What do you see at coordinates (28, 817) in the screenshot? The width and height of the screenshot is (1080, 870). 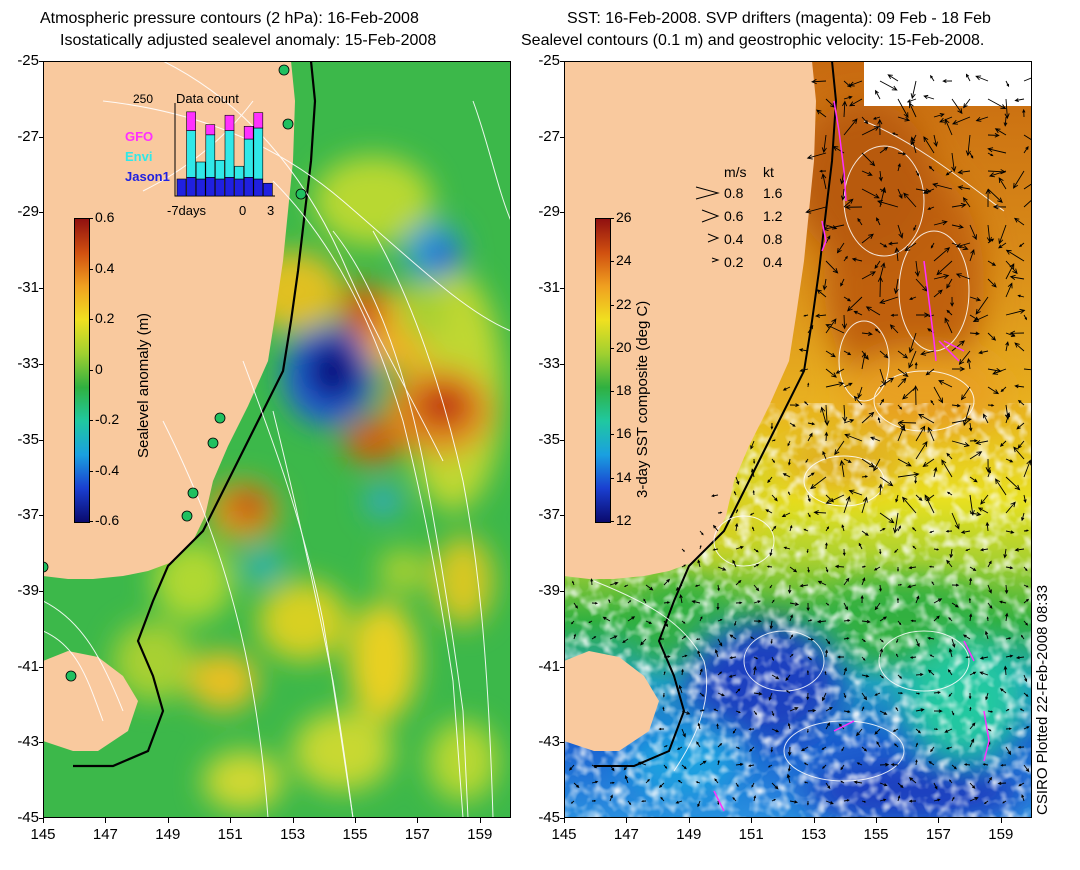 I see `left-ytick-label: -45` at bounding box center [28, 817].